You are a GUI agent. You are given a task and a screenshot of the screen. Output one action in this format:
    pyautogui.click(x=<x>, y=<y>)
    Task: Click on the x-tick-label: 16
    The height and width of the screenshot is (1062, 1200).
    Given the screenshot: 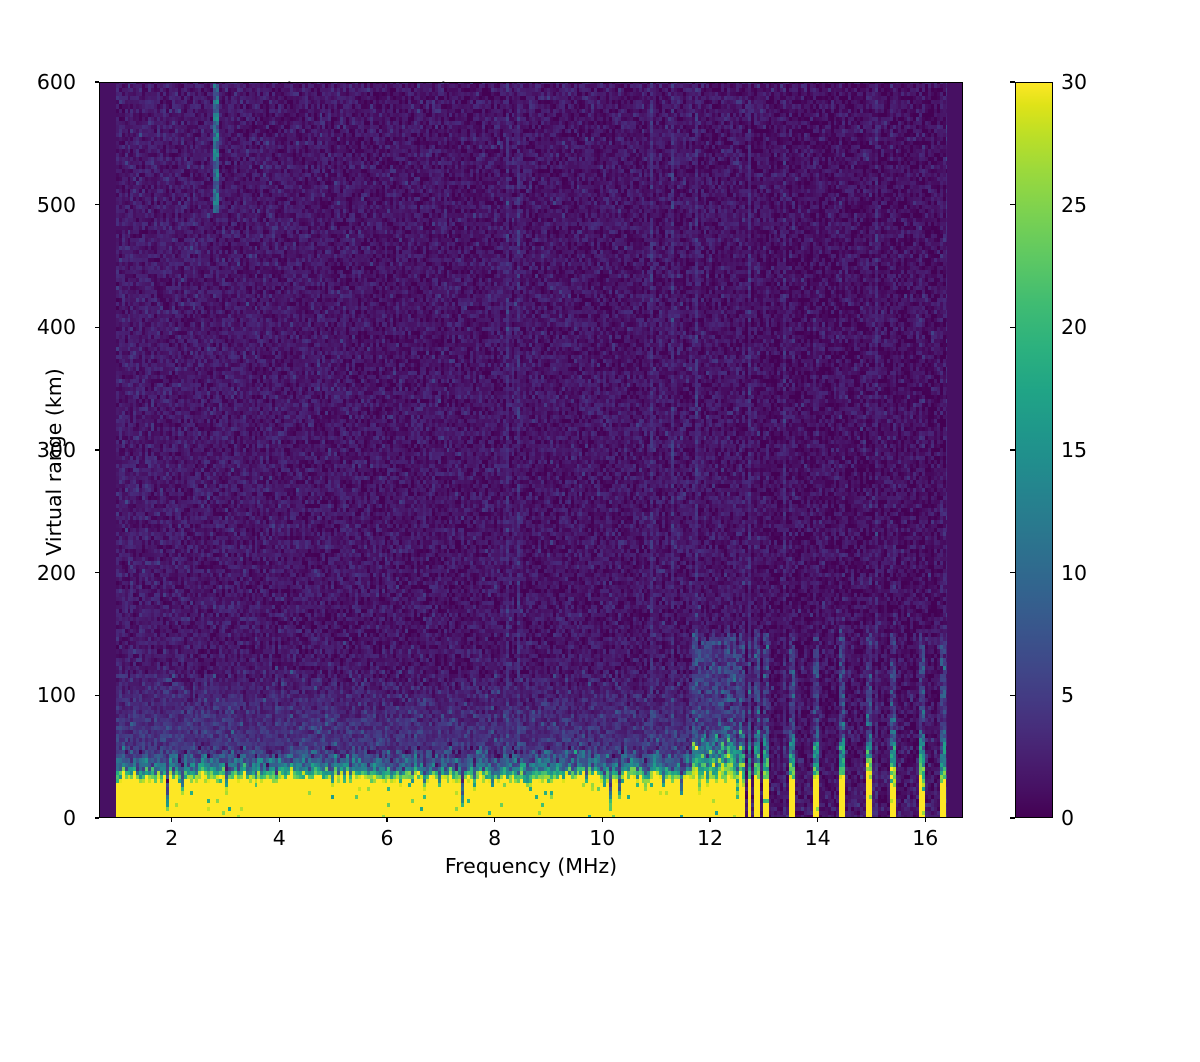 What is the action you would take?
    pyautogui.click(x=925, y=838)
    